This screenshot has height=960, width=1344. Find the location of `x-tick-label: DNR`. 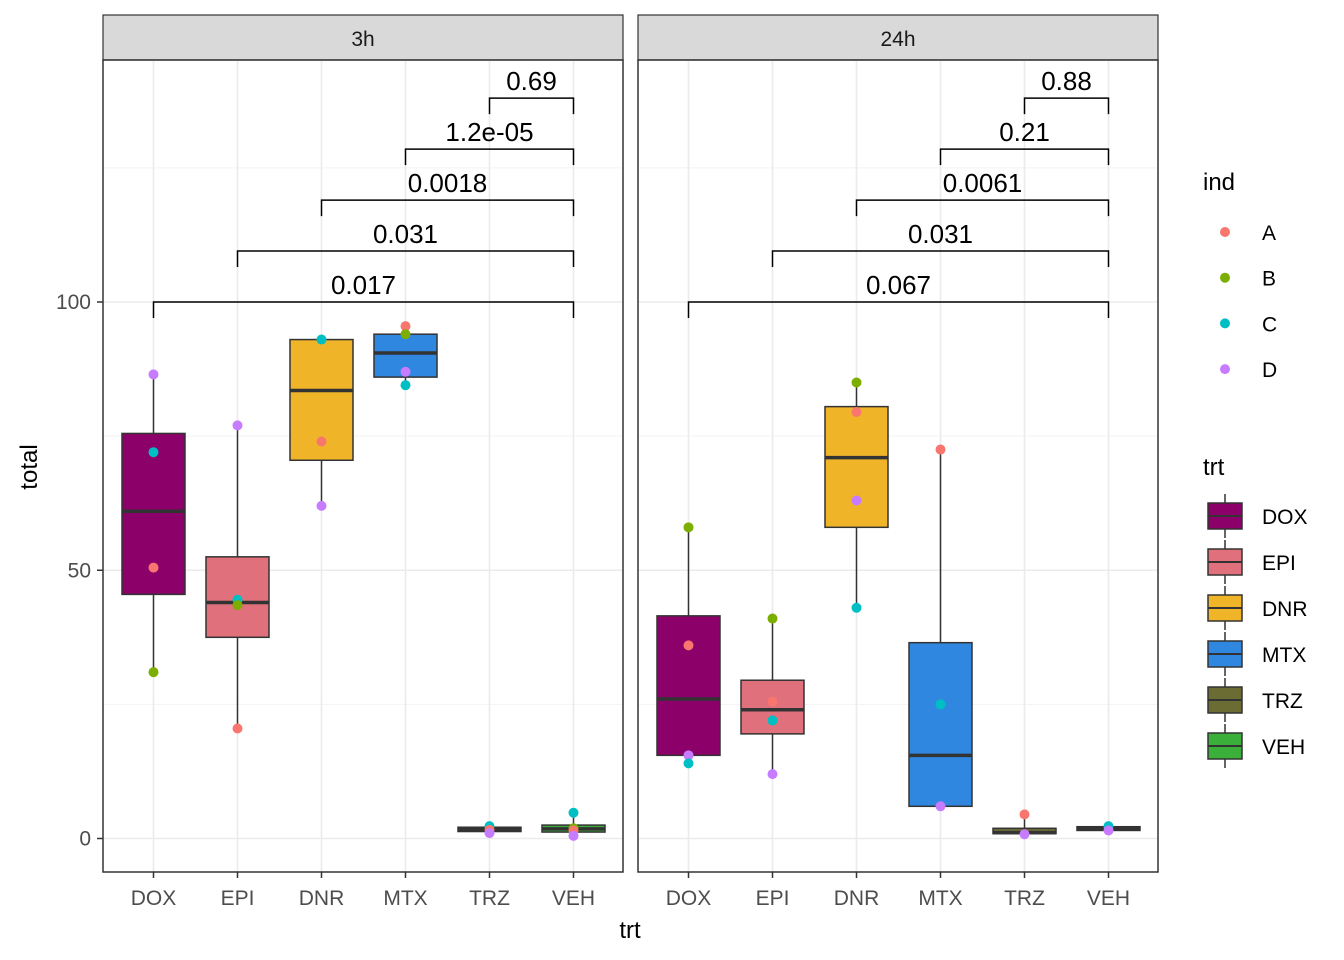

x-tick-label: DNR is located at coordinates (322, 898).